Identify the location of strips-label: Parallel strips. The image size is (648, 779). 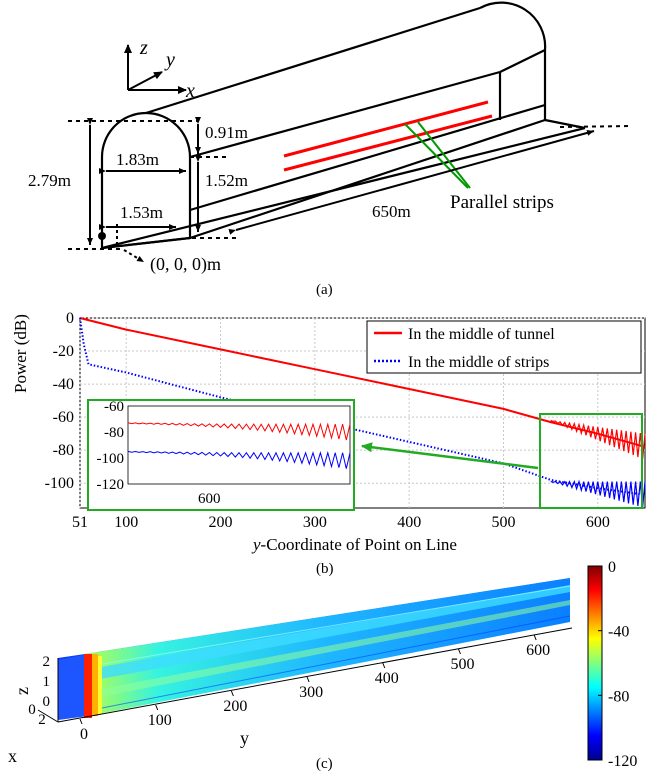
(502, 202).